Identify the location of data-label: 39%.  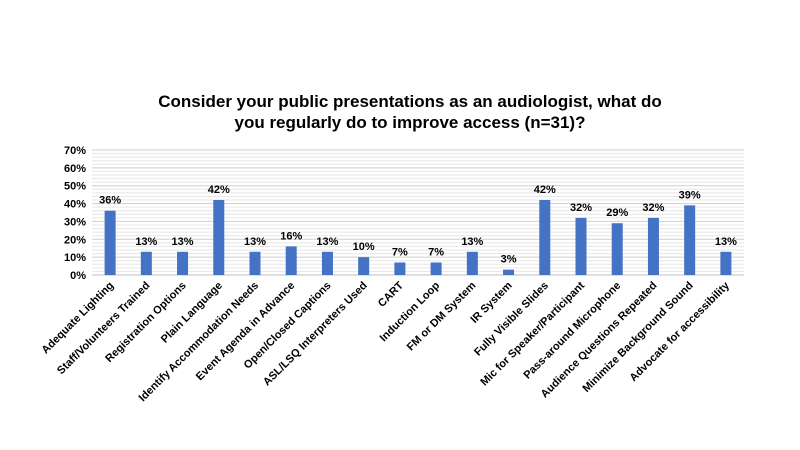
(690, 195).